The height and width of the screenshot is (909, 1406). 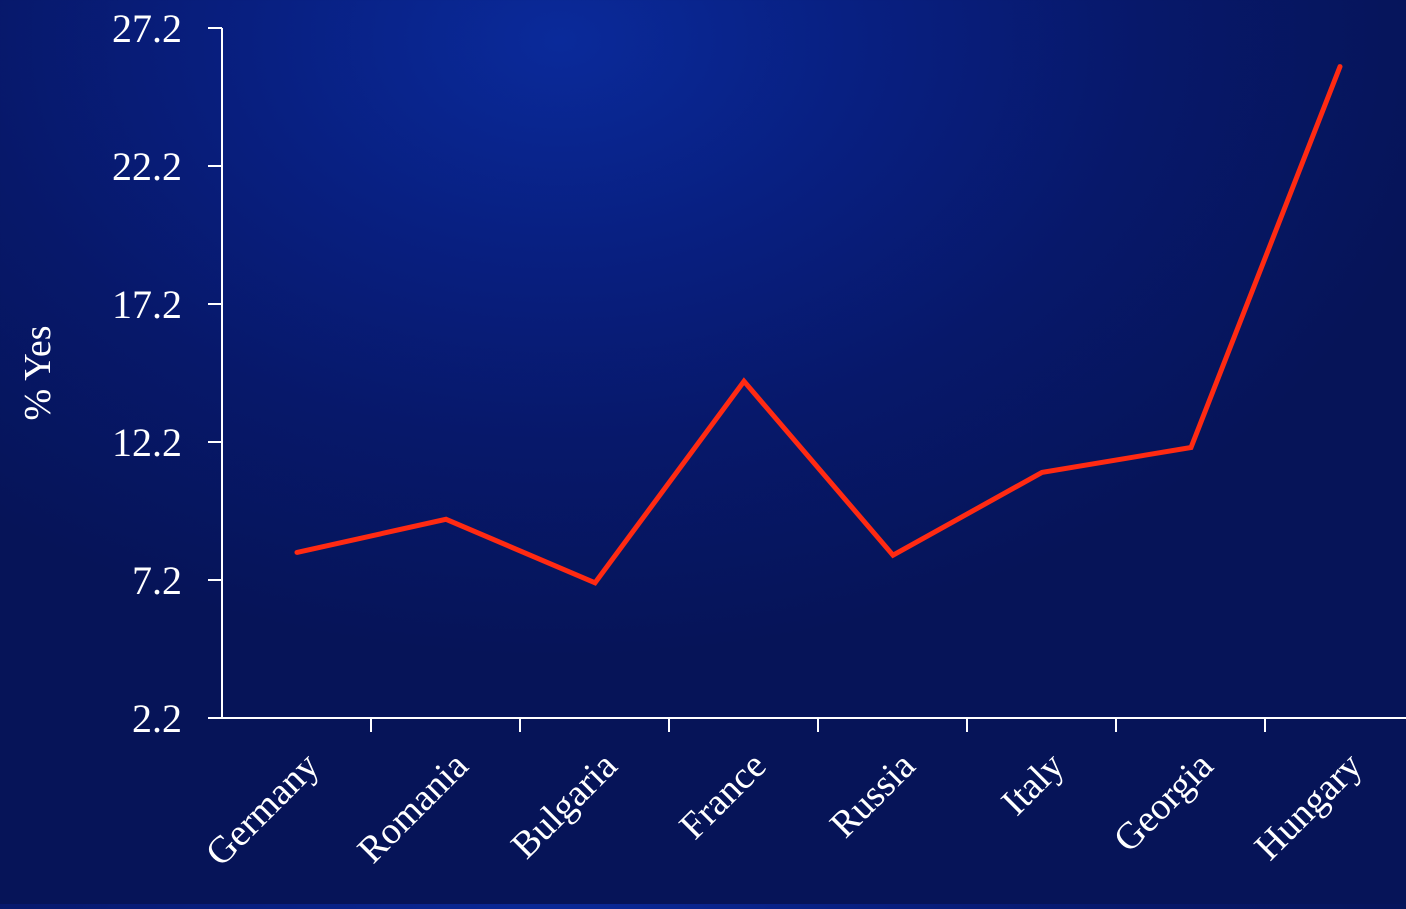 I want to click on x-tick-label: Romania, so click(x=413, y=808).